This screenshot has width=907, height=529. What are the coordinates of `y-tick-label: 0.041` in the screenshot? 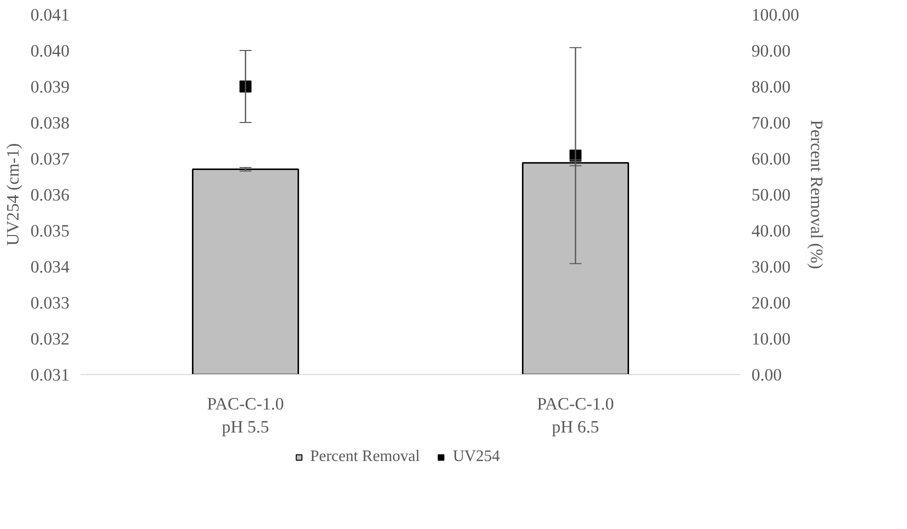 It's located at (50, 15).